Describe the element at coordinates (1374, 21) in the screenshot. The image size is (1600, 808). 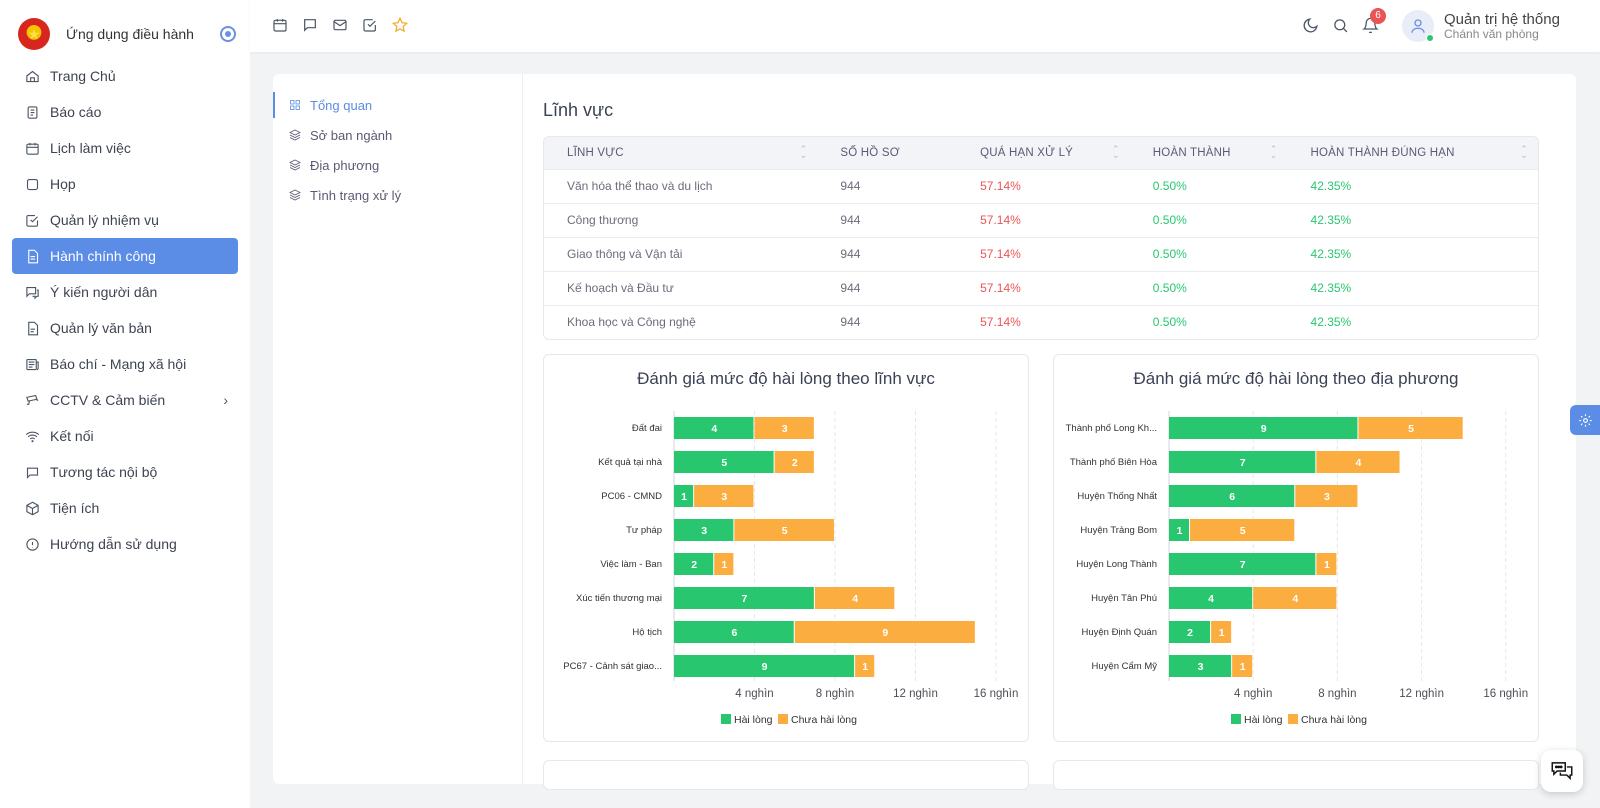
I see `bell-icon: 6` at that location.